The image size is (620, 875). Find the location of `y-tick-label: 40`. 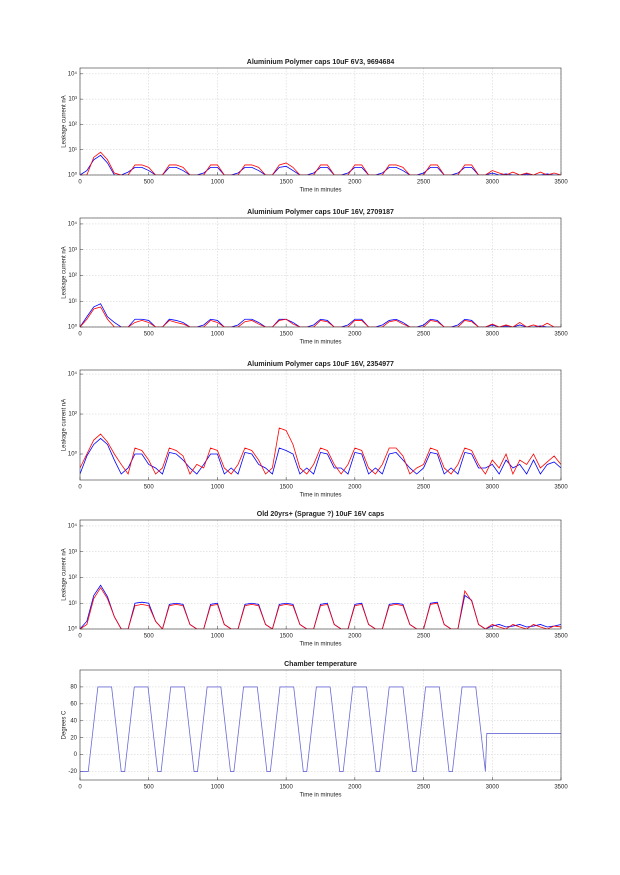

y-tick-label: 40 is located at coordinates (73, 721).